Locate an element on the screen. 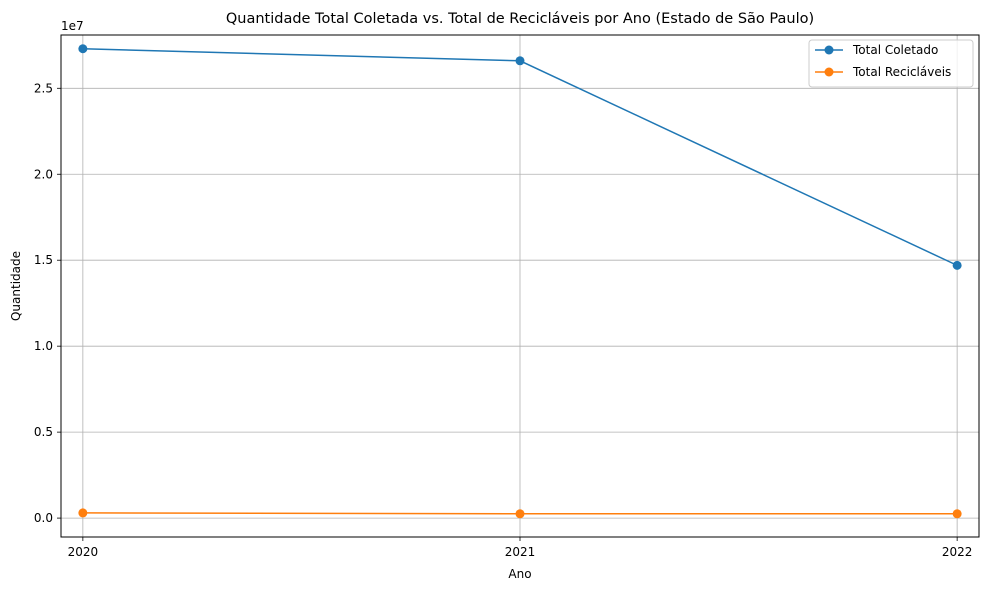 Image resolution: width=989 pixels, height=590 pixels. y-tick-label: 2.0 is located at coordinates (43, 174).